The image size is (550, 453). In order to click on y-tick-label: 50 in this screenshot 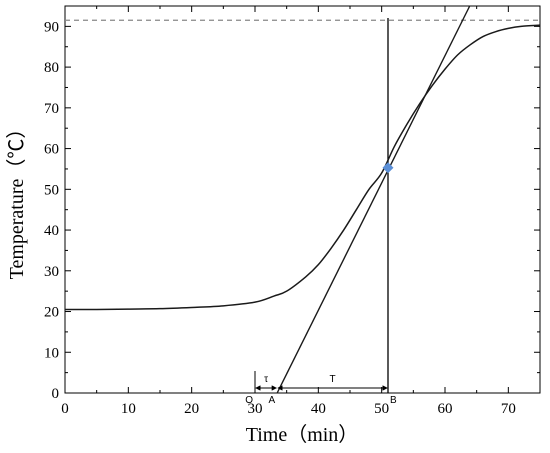, I will do `click(51, 190)`.